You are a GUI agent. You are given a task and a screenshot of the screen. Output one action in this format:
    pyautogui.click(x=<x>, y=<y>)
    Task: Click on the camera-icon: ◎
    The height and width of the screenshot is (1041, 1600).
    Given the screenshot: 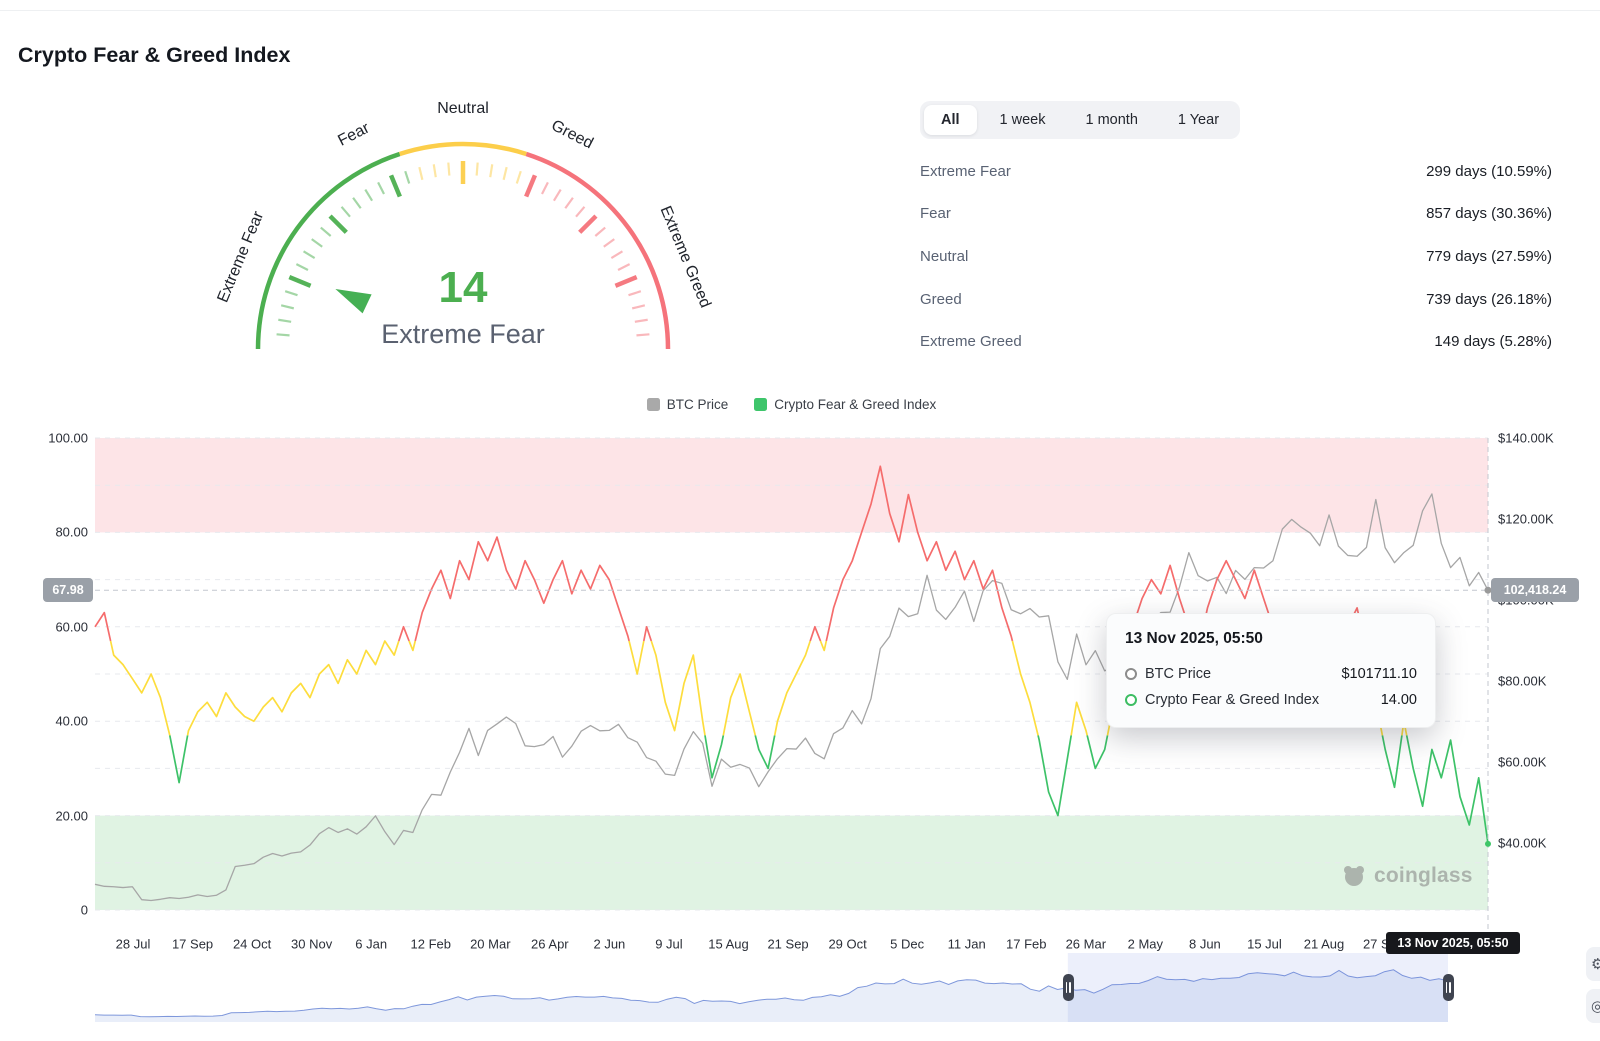 What is the action you would take?
    pyautogui.click(x=1595, y=1006)
    